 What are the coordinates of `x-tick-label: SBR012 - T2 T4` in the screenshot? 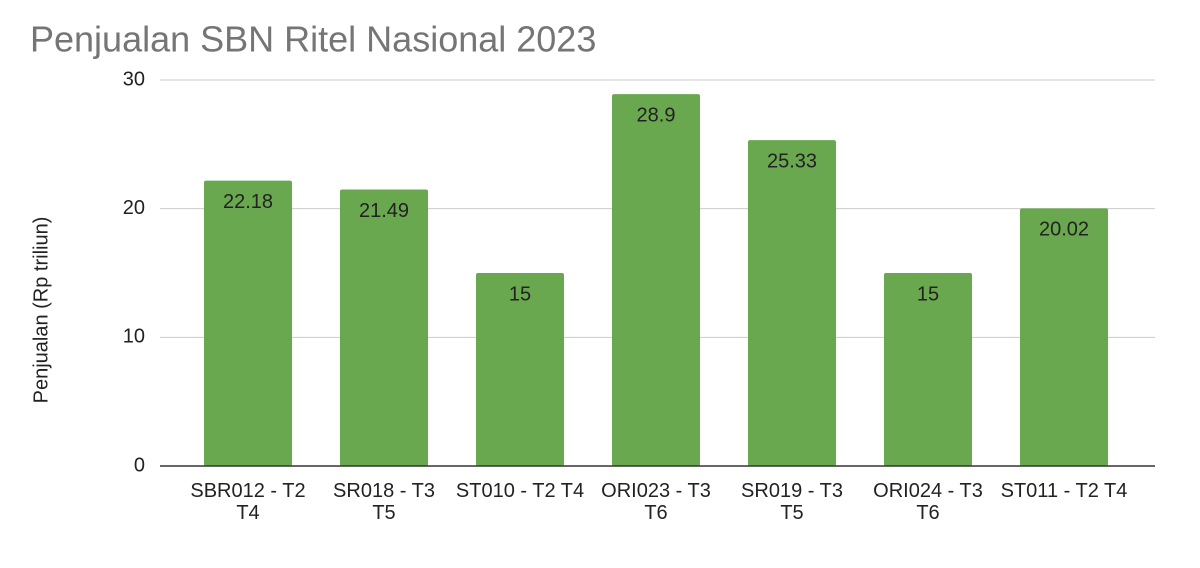 It's located at (248, 502).